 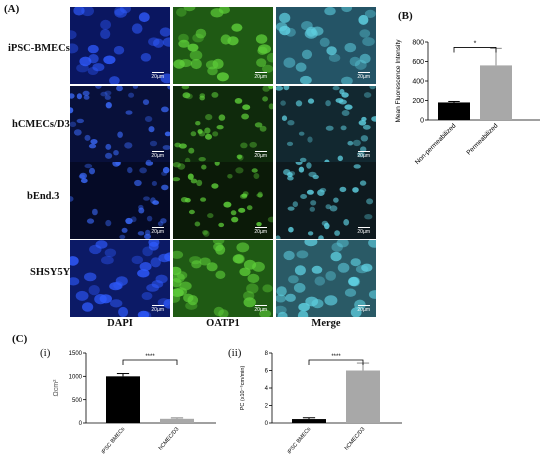 I want to click on column-label-merge: Merge, so click(x=326, y=323).